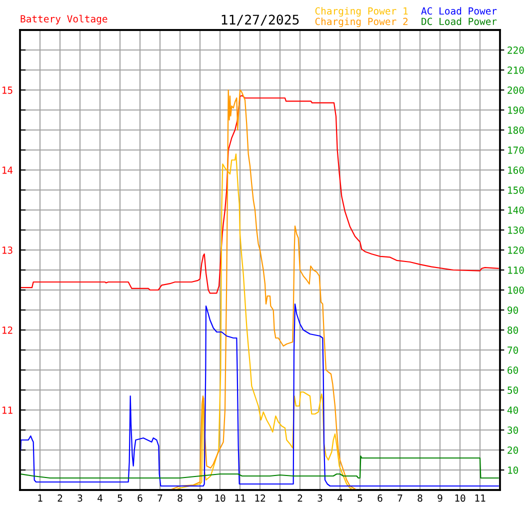  Describe the element at coordinates (459, 11) in the screenshot. I see `text: AC Load Power` at that location.